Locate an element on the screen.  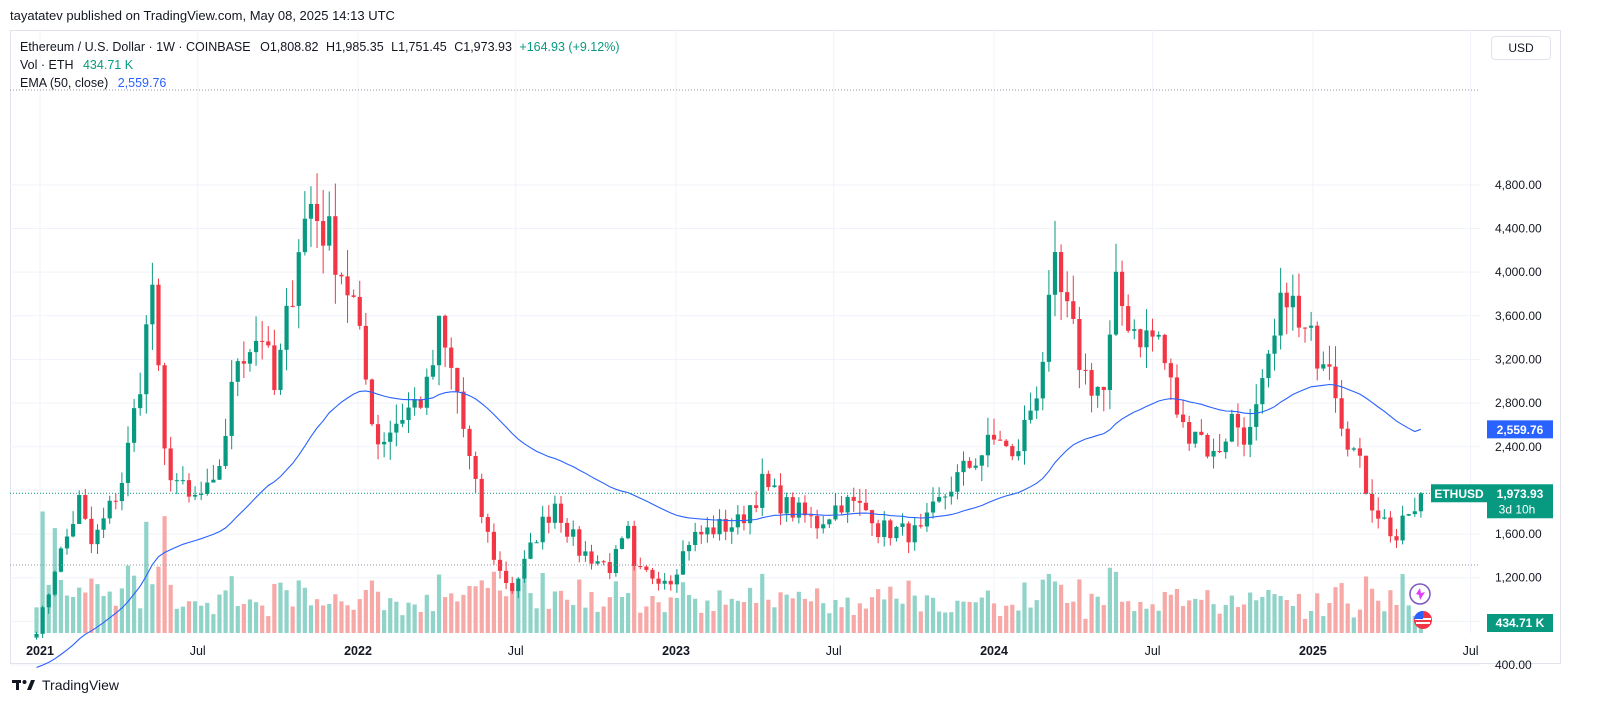
legend-volume-label: Vol · ETH is located at coordinates (47, 65).